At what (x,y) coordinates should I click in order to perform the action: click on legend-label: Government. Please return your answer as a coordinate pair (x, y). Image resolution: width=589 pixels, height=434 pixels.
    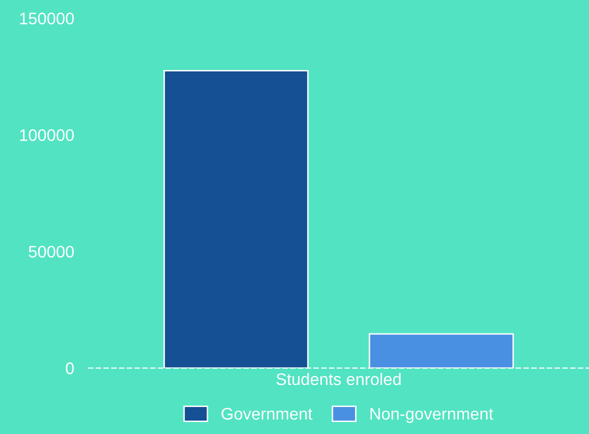
    Looking at the image, I should click on (267, 414).